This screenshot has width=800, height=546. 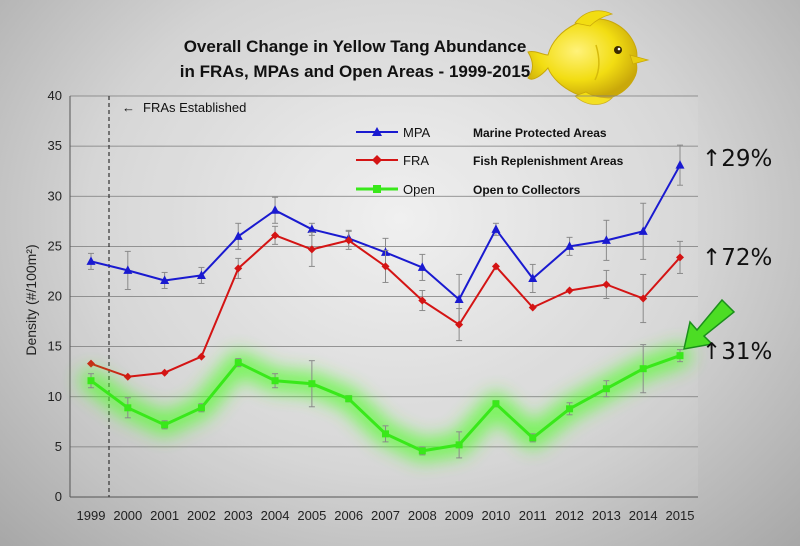 What do you see at coordinates (422, 266) in the screenshot?
I see `point-mpa-2008` at bounding box center [422, 266].